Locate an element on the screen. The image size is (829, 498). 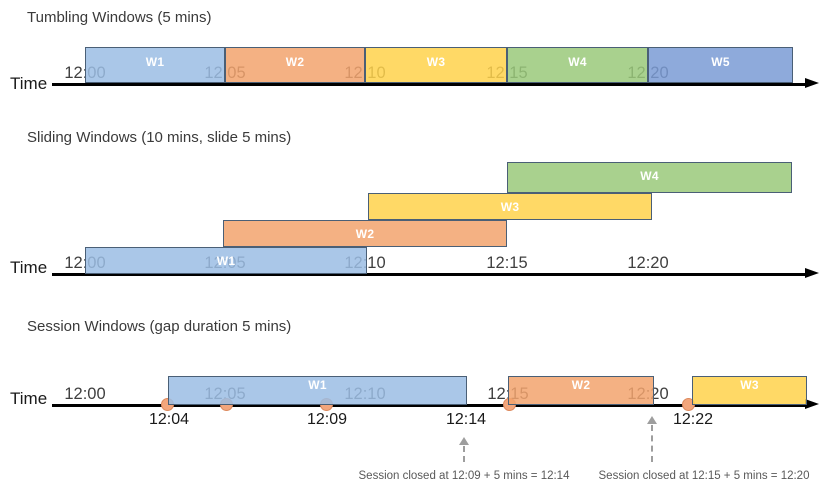
section-title-session: Session Windows (gap duration 5 mins) is located at coordinates (159, 326).